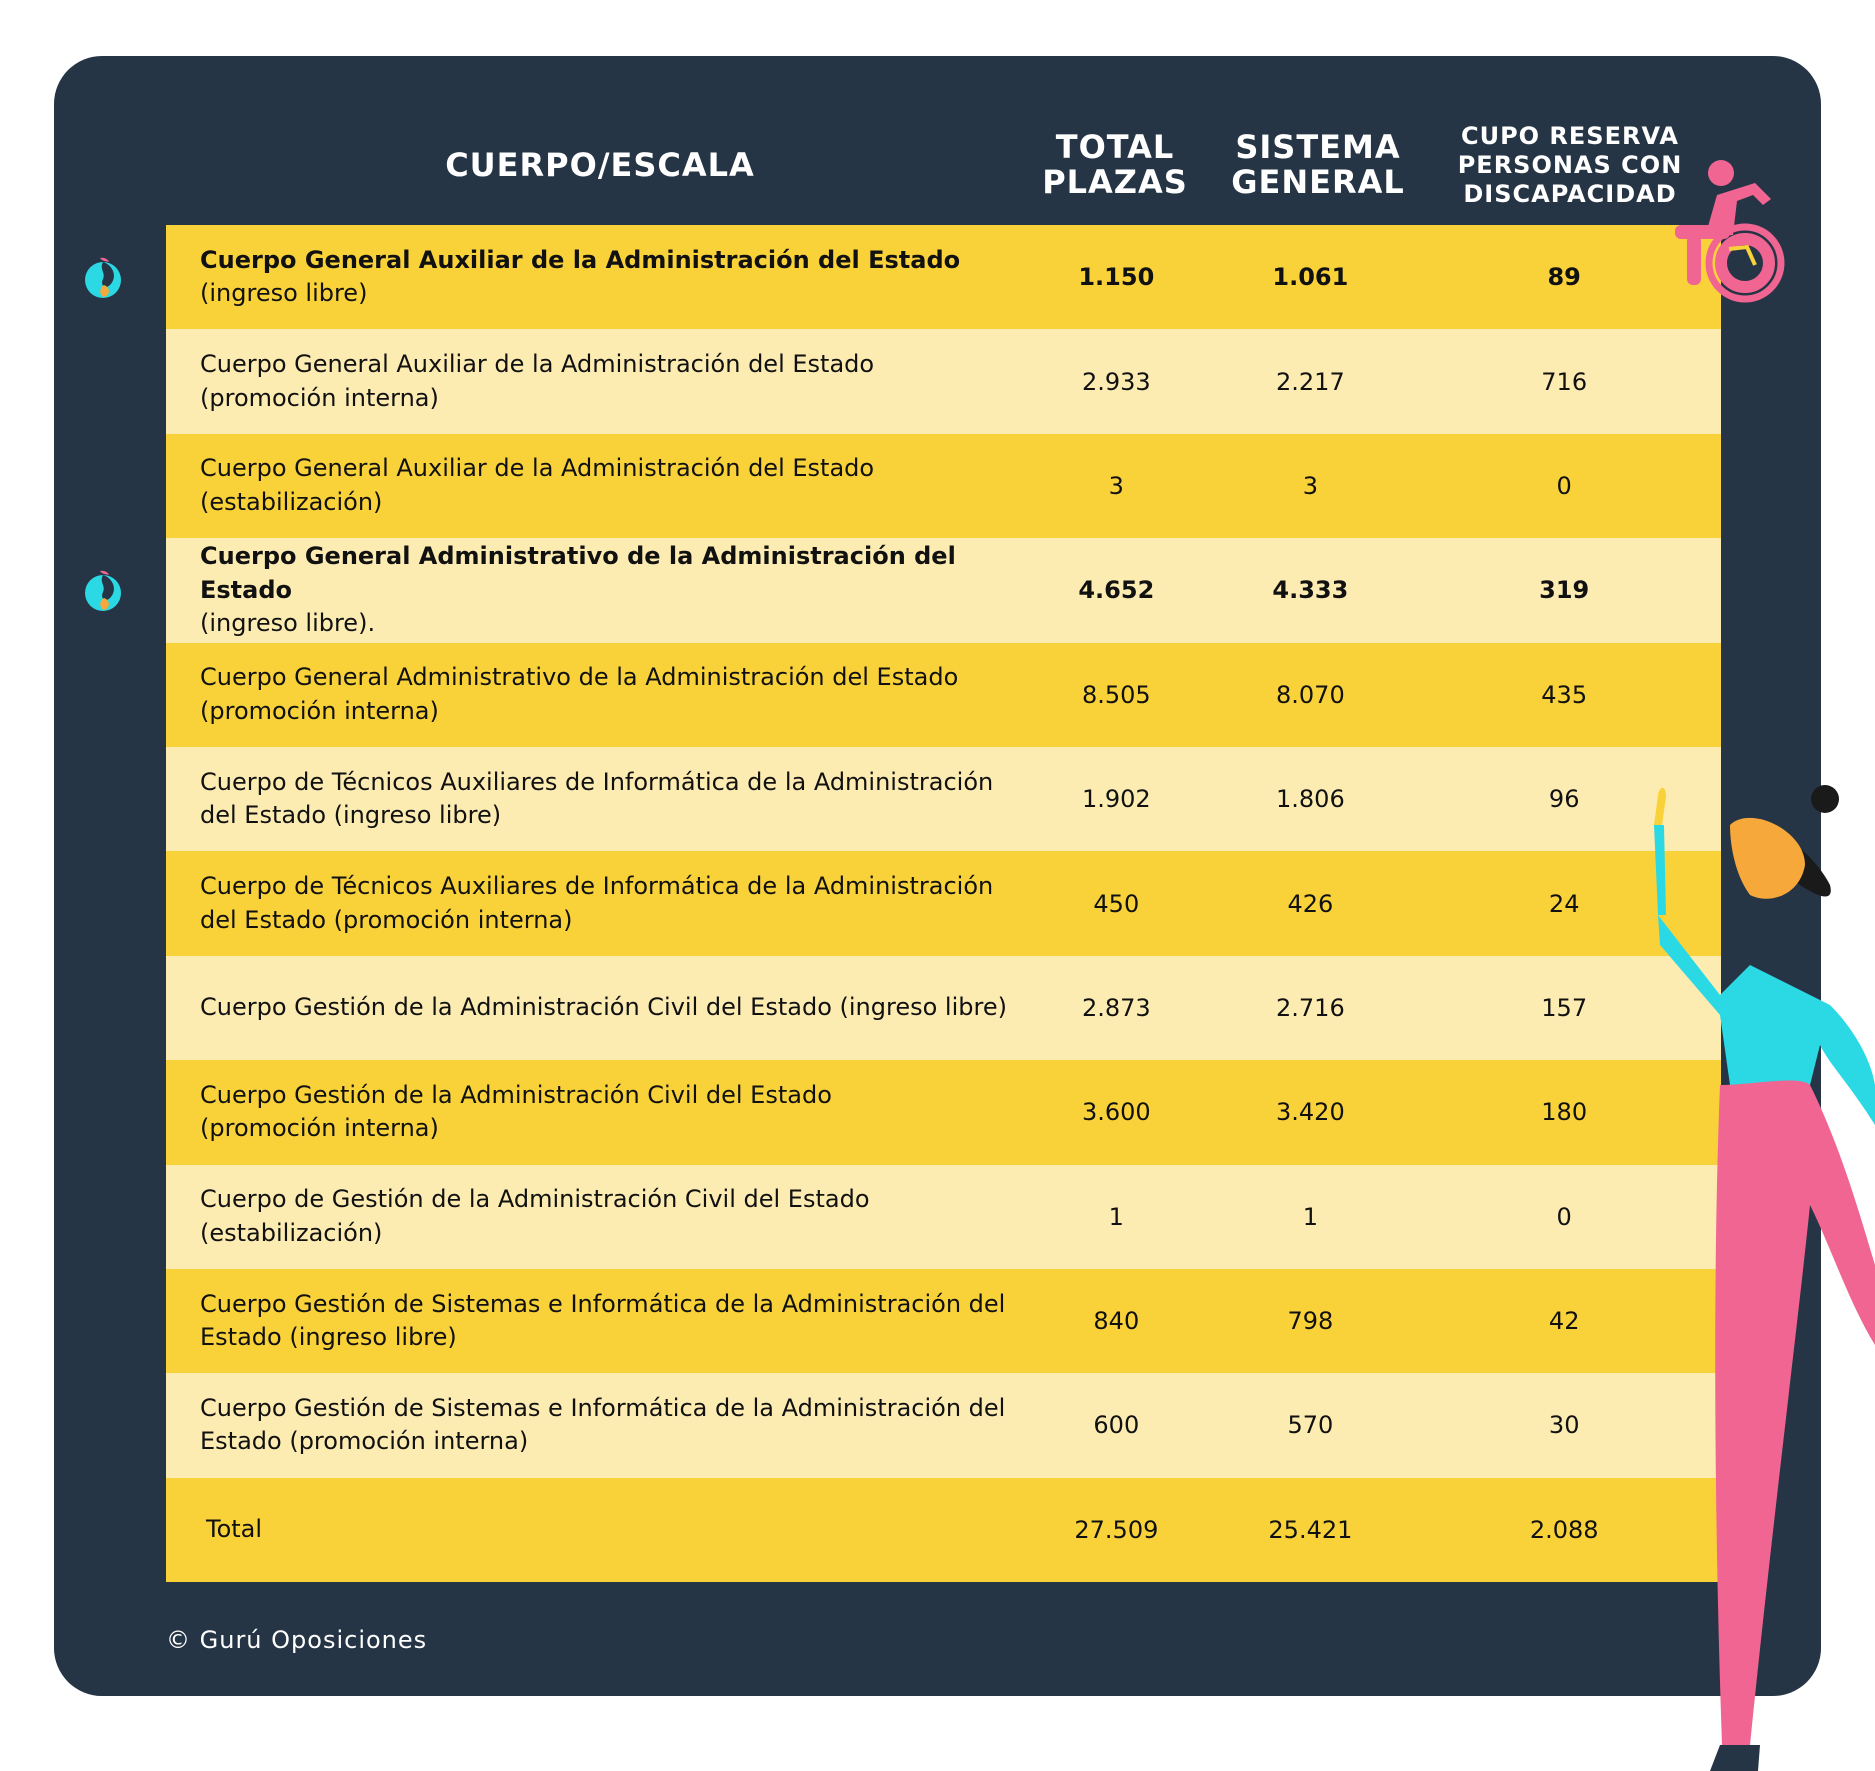 The image size is (1875, 1771). What do you see at coordinates (943, 1530) in the screenshot?
I see `total-row: Total 27.509 25.421 2.088` at bounding box center [943, 1530].